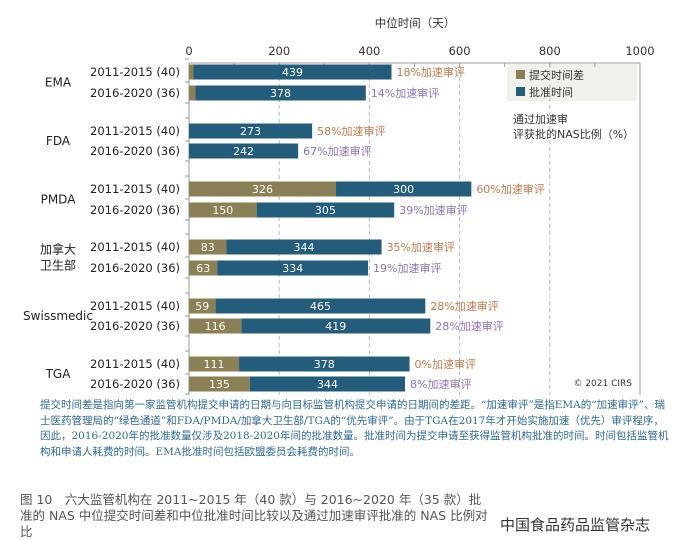 The height and width of the screenshot is (540, 680). I want to click on gap-value-label: 83, so click(208, 247).